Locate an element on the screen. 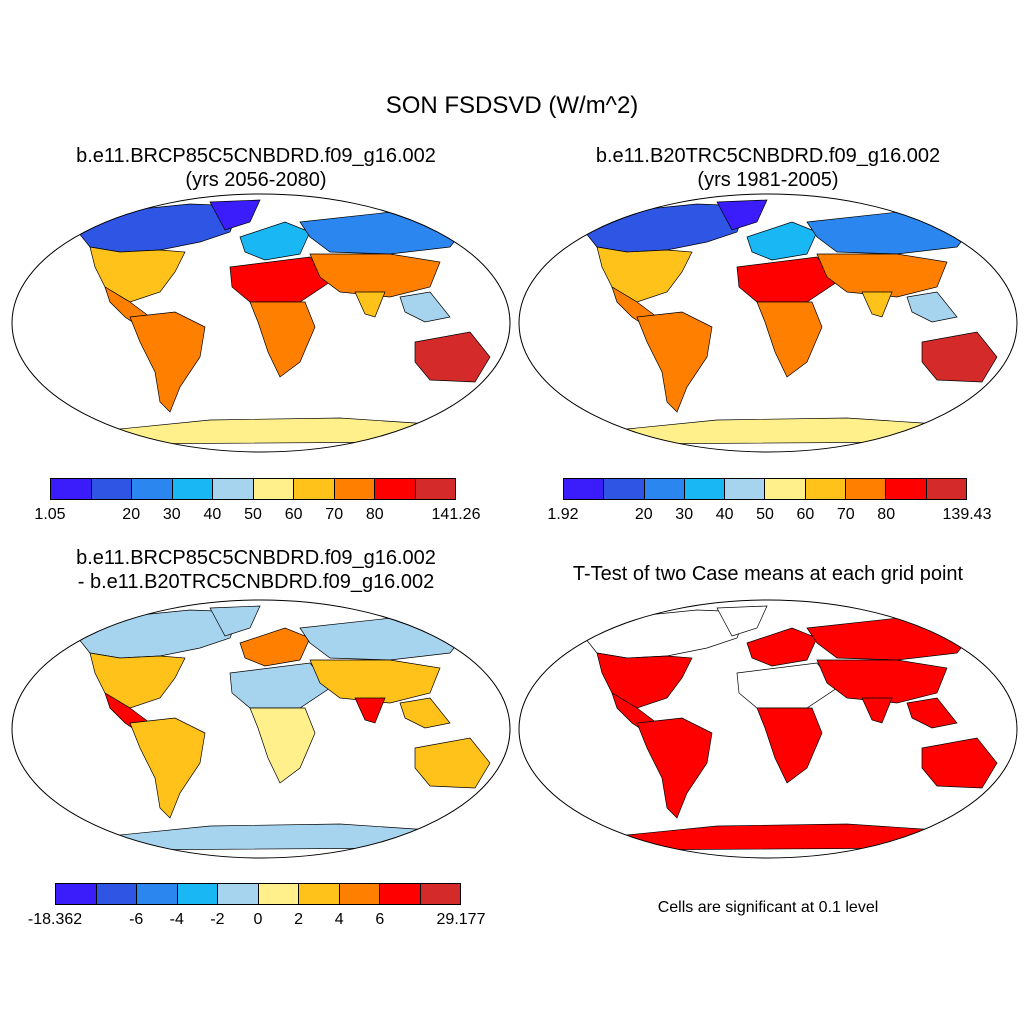 This screenshot has width=1024, height=1024. panel-case2-title-line1: b.e11.B20TRC5CNBDRD.f09_g16.002 is located at coordinates (768, 156).